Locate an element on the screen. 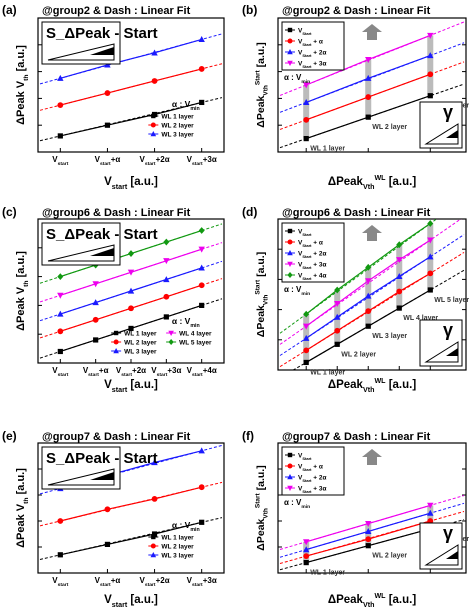 Image resolution: width=474 pixels, height=614 pixels. slope-box is located at coordinates (81, 244).